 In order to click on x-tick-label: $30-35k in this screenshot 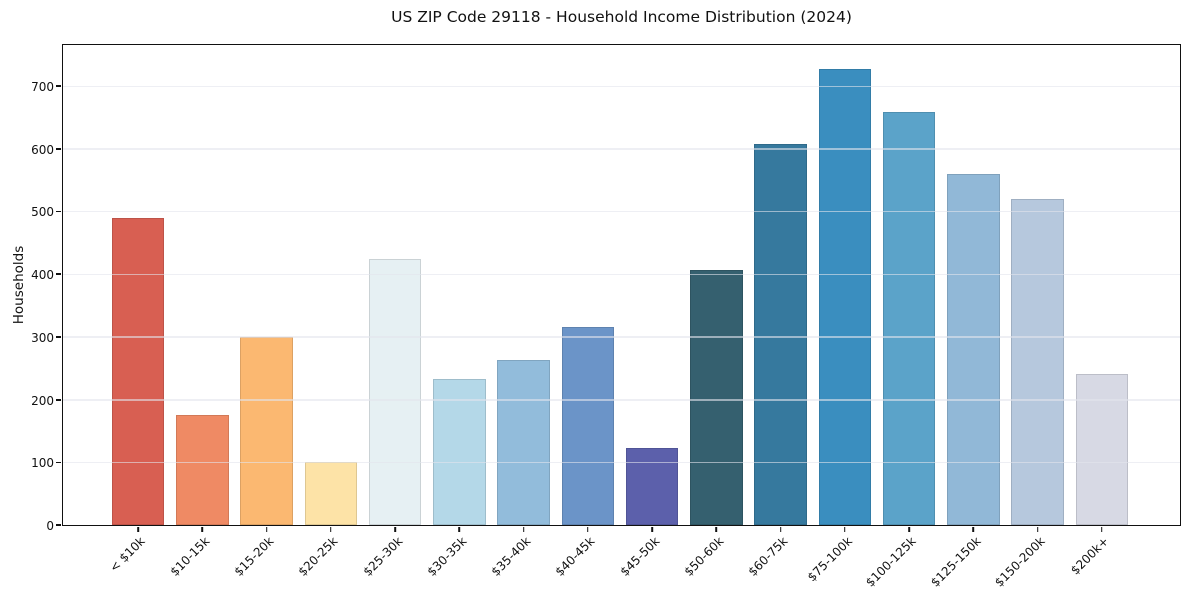, I will do `click(447, 556)`.